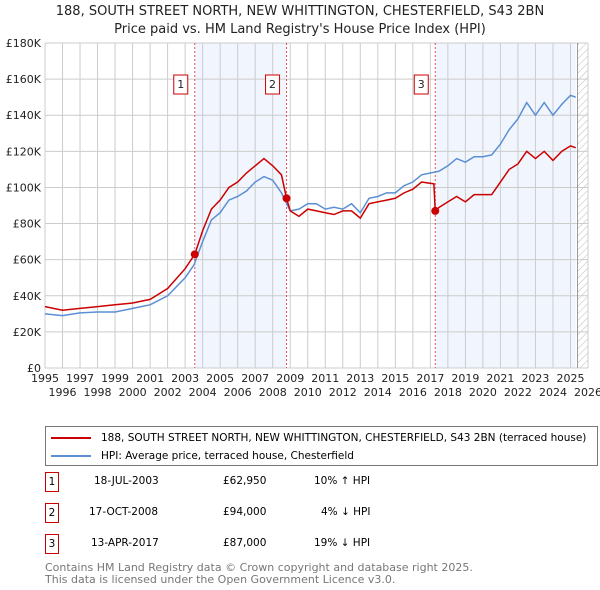  What do you see at coordinates (125, 543) in the screenshot?
I see `sale-date: 13-APR-2017` at bounding box center [125, 543].